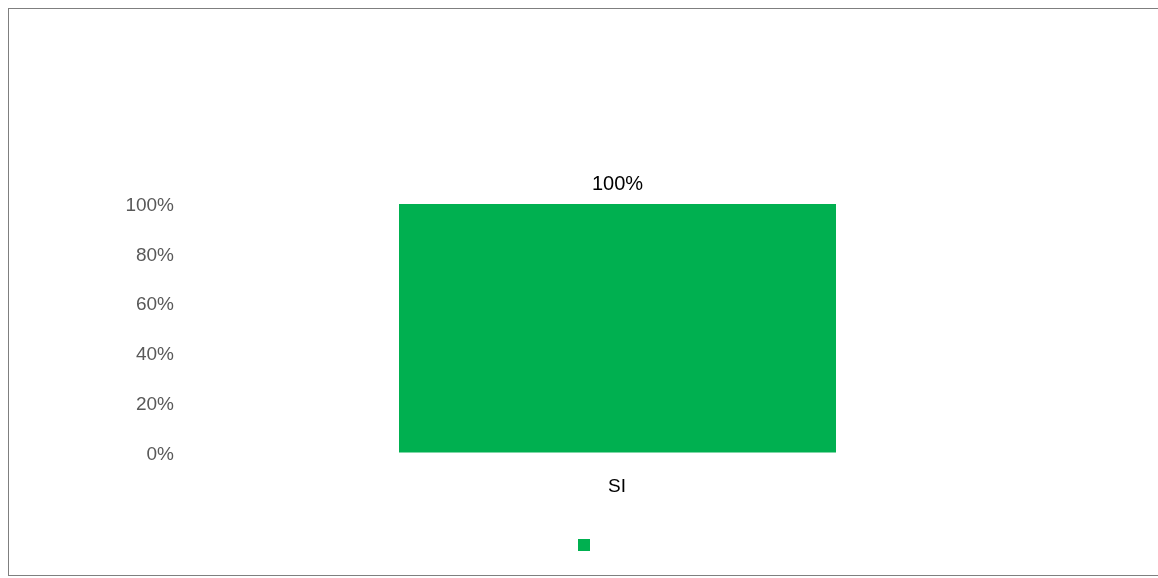 Image resolution: width=1158 pixels, height=578 pixels. What do you see at coordinates (155, 354) in the screenshot?
I see `y-tick-label: 40%` at bounding box center [155, 354].